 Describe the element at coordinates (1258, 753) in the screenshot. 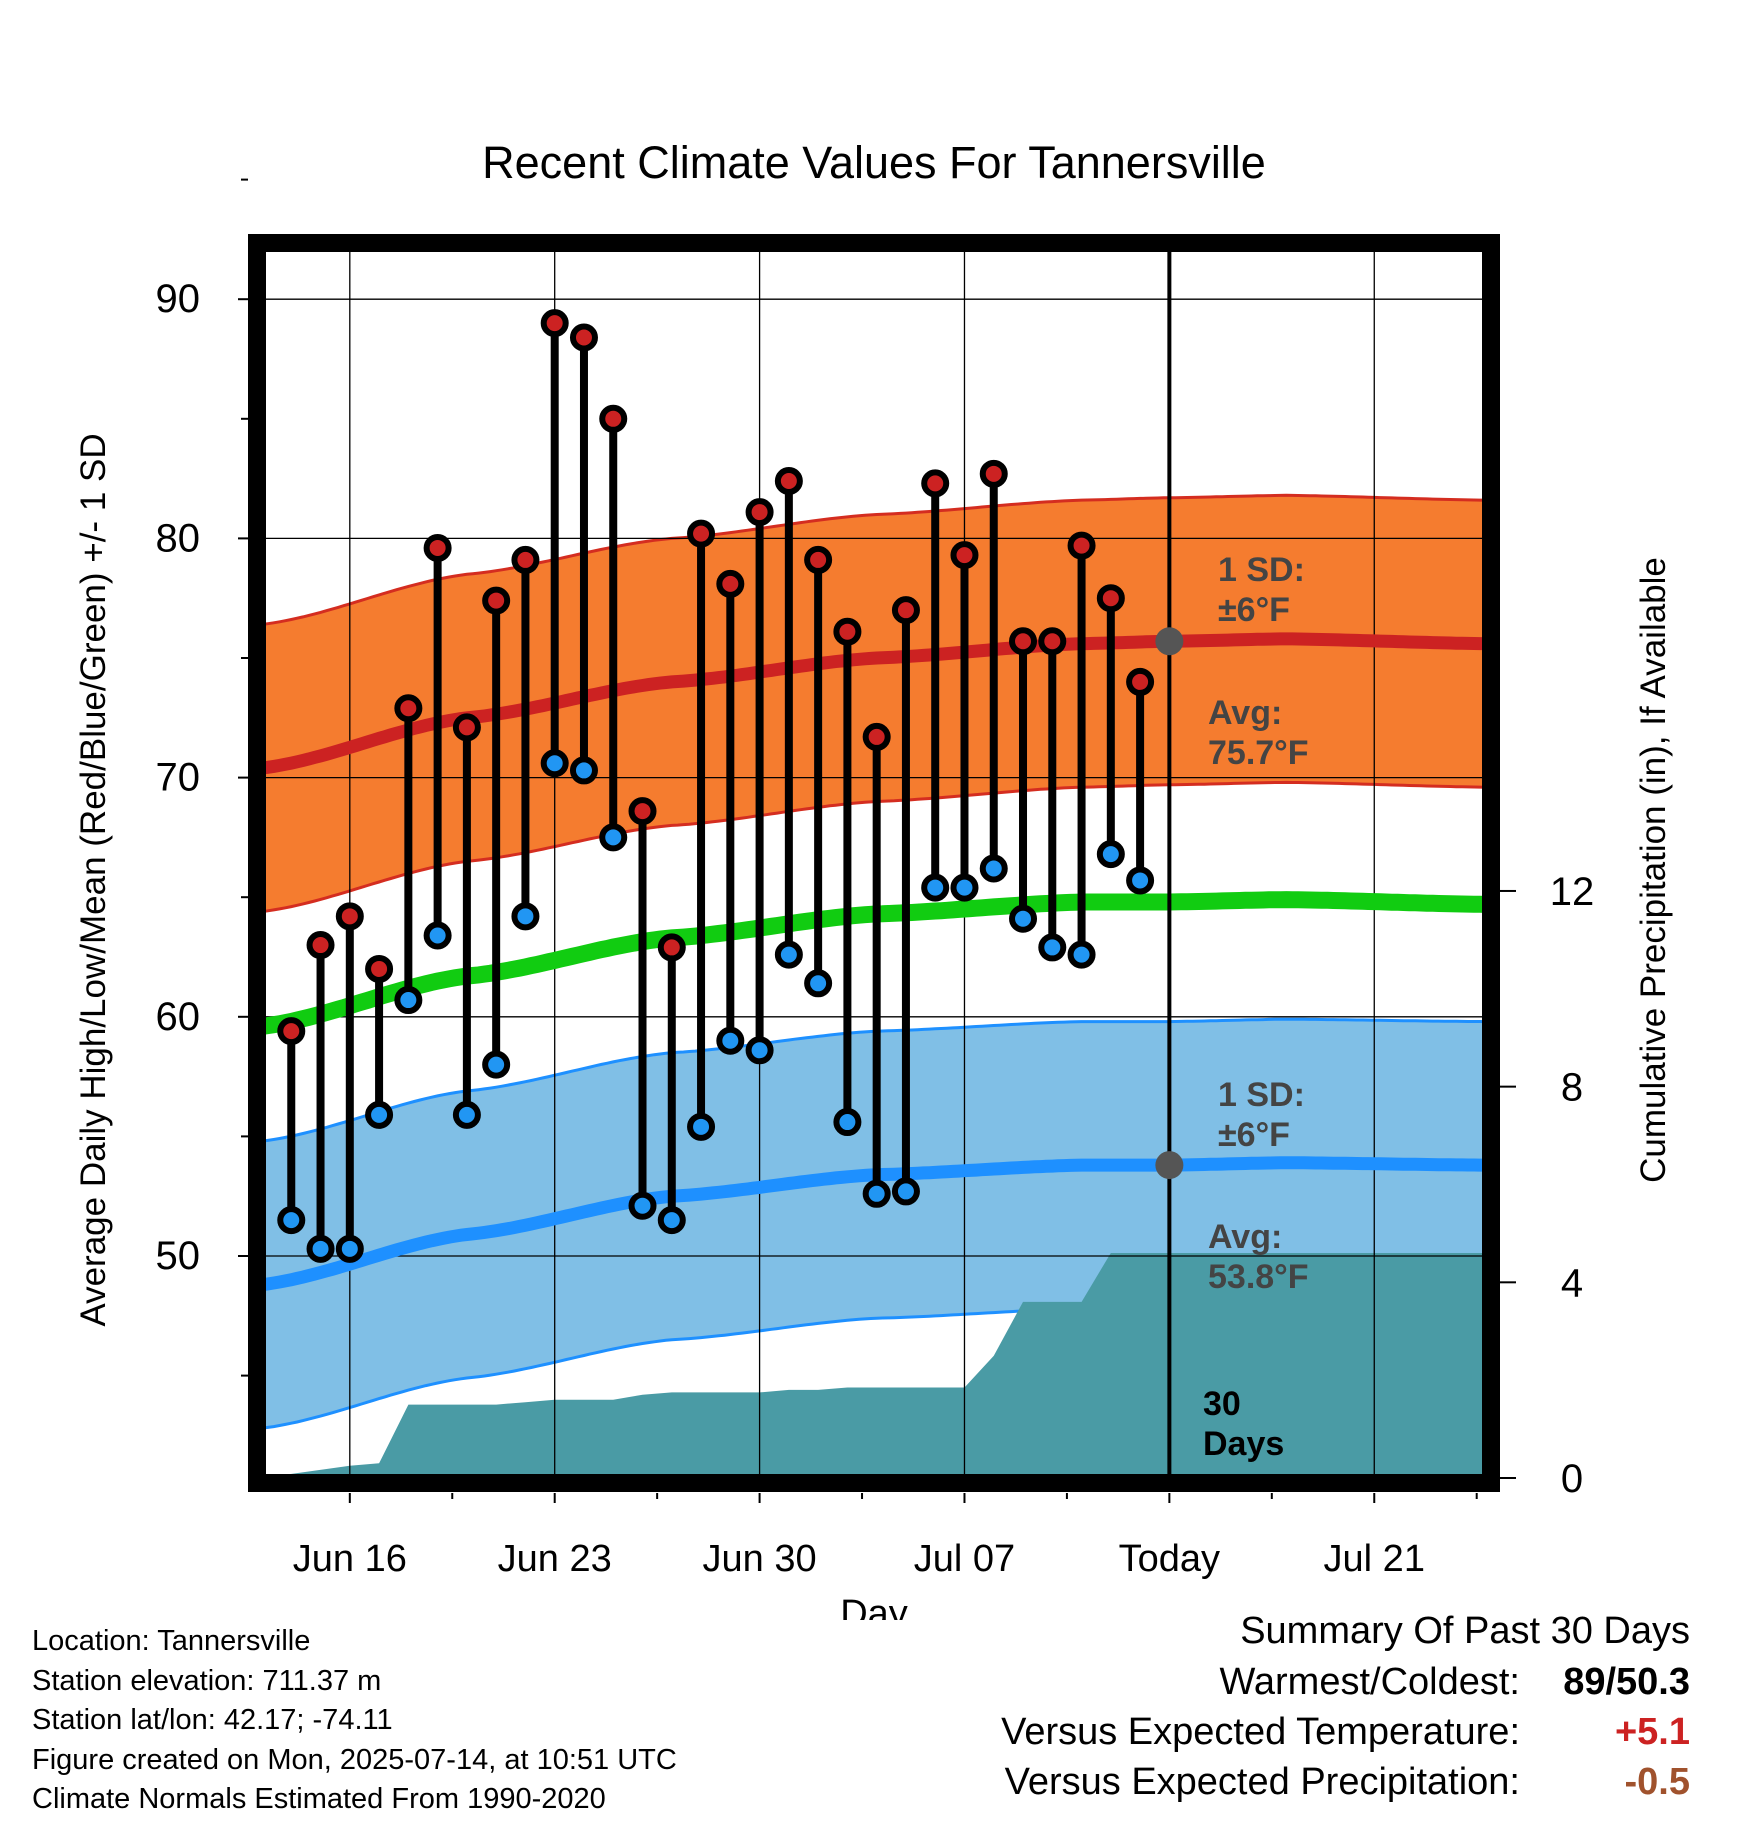

I see `high-avg-annotation-line: 75.7°F` at that location.